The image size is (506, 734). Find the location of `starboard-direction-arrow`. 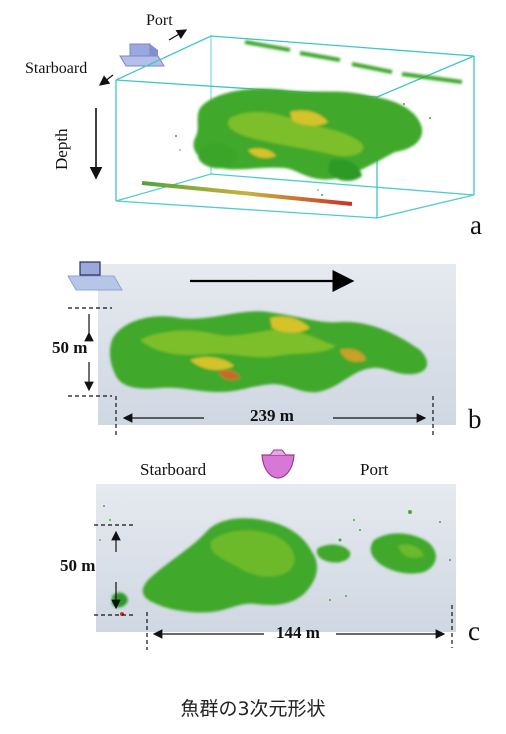

starboard-direction-arrow is located at coordinates (106, 80).